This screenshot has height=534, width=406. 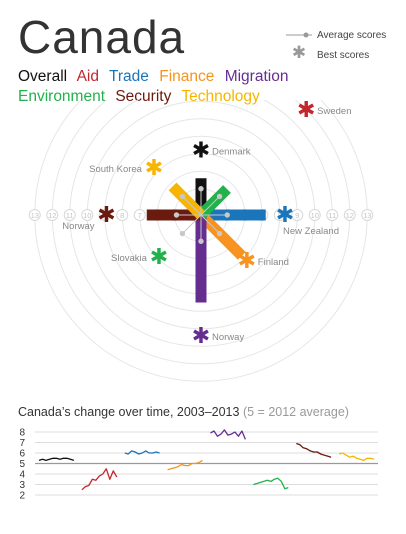 I want to click on series-line-overall, so click(x=56, y=459).